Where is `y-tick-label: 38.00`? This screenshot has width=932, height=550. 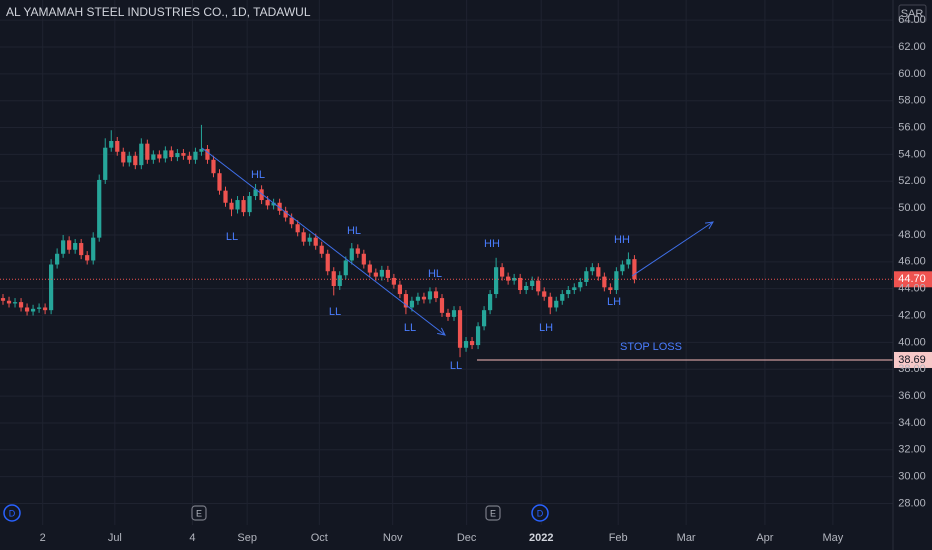 y-tick-label: 38.00 is located at coordinates (912, 369).